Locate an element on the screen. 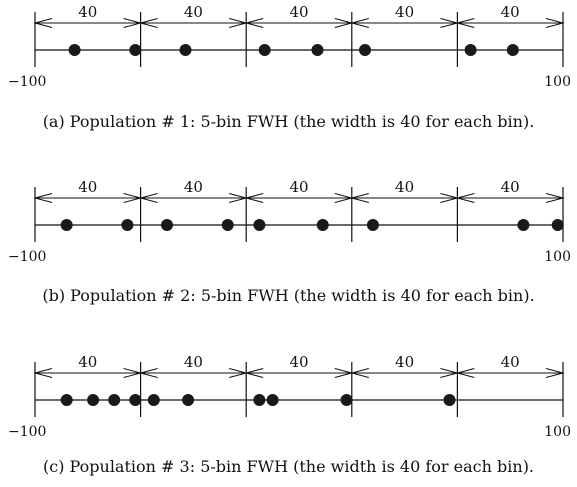  panel-a-bin-width-label-0: 40 is located at coordinates (87, 12).